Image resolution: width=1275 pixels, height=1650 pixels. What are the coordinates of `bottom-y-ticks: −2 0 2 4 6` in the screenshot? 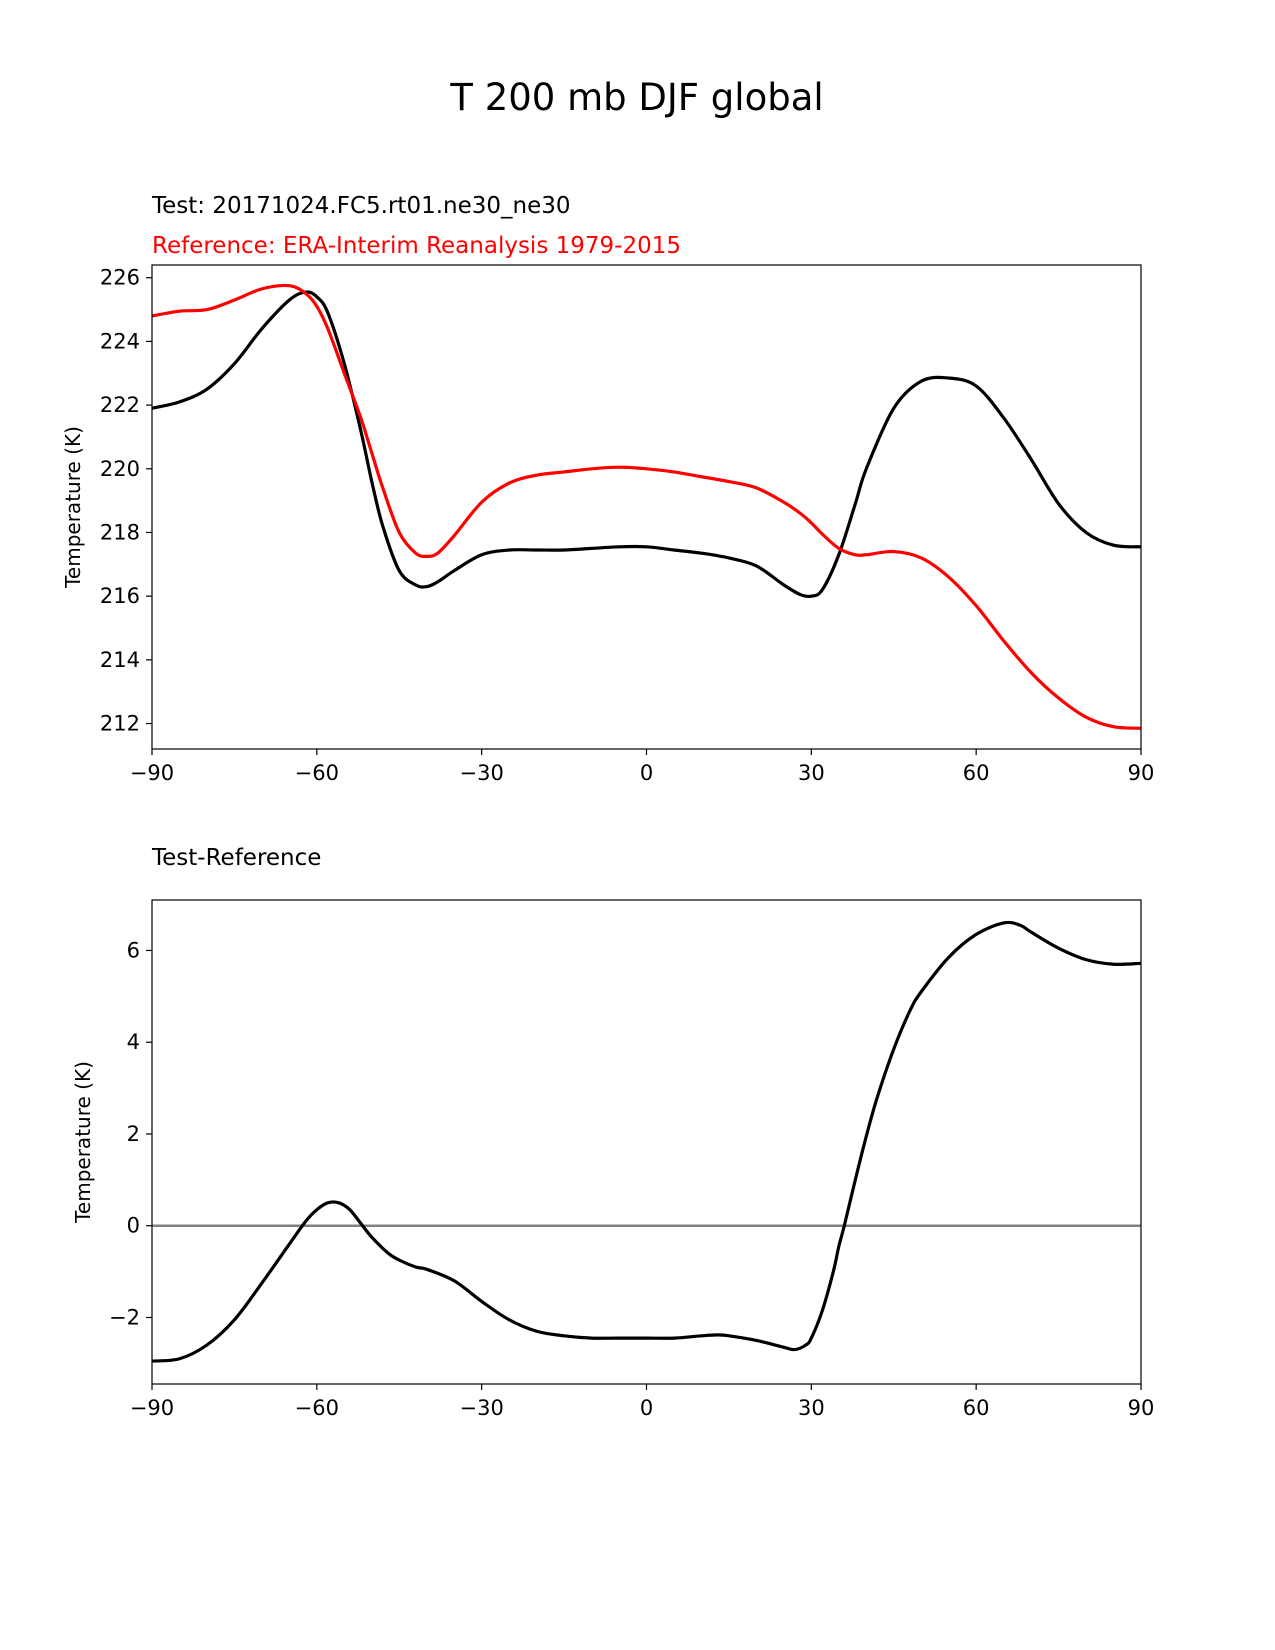 It's located at (130, 1133).